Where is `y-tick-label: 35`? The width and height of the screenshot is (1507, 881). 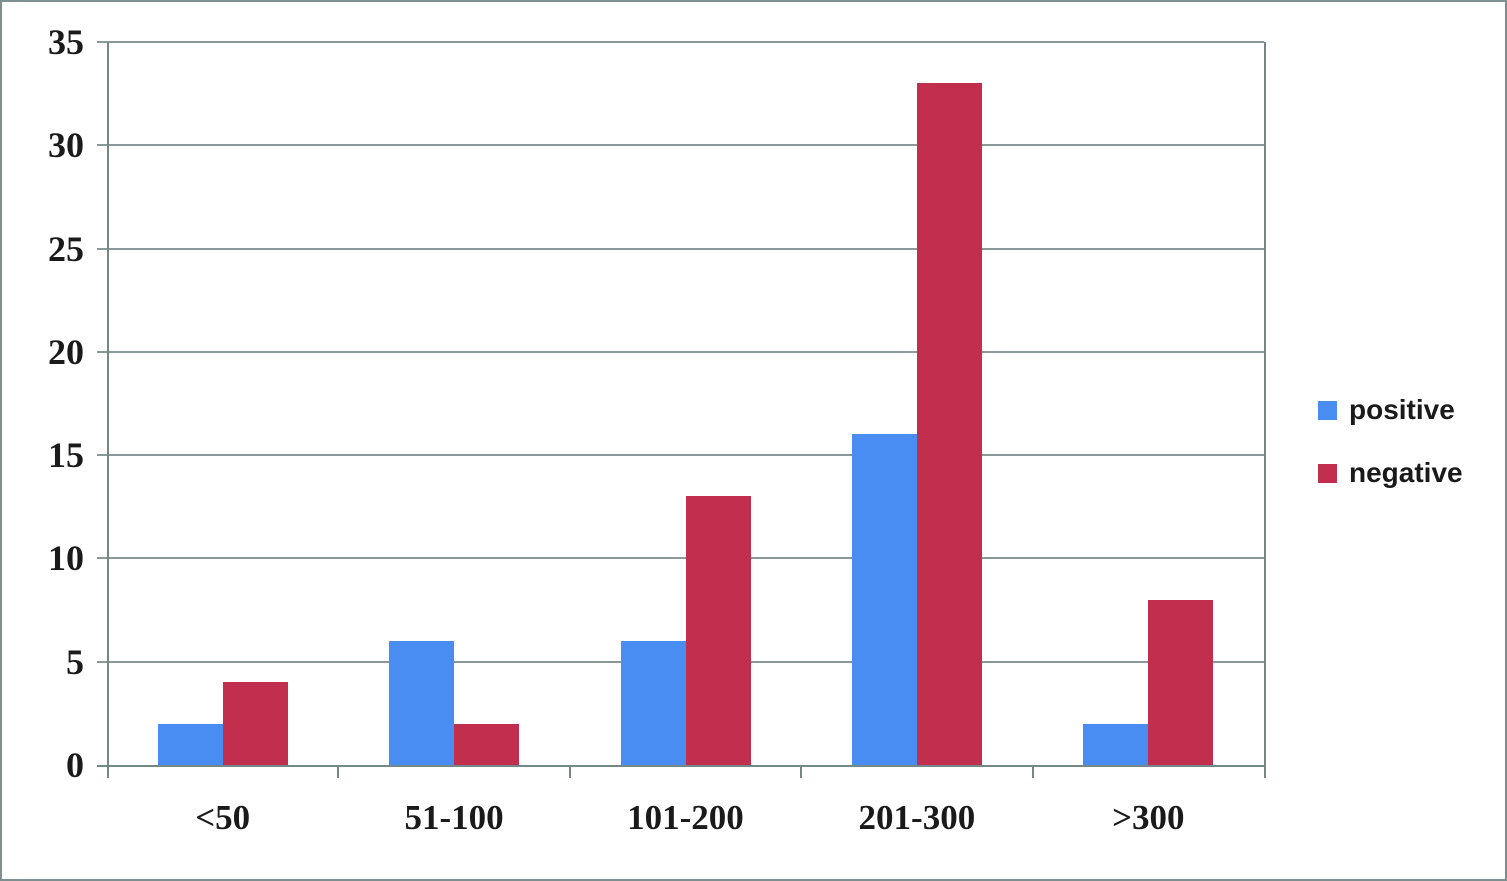
y-tick-label: 35 is located at coordinates (66, 42).